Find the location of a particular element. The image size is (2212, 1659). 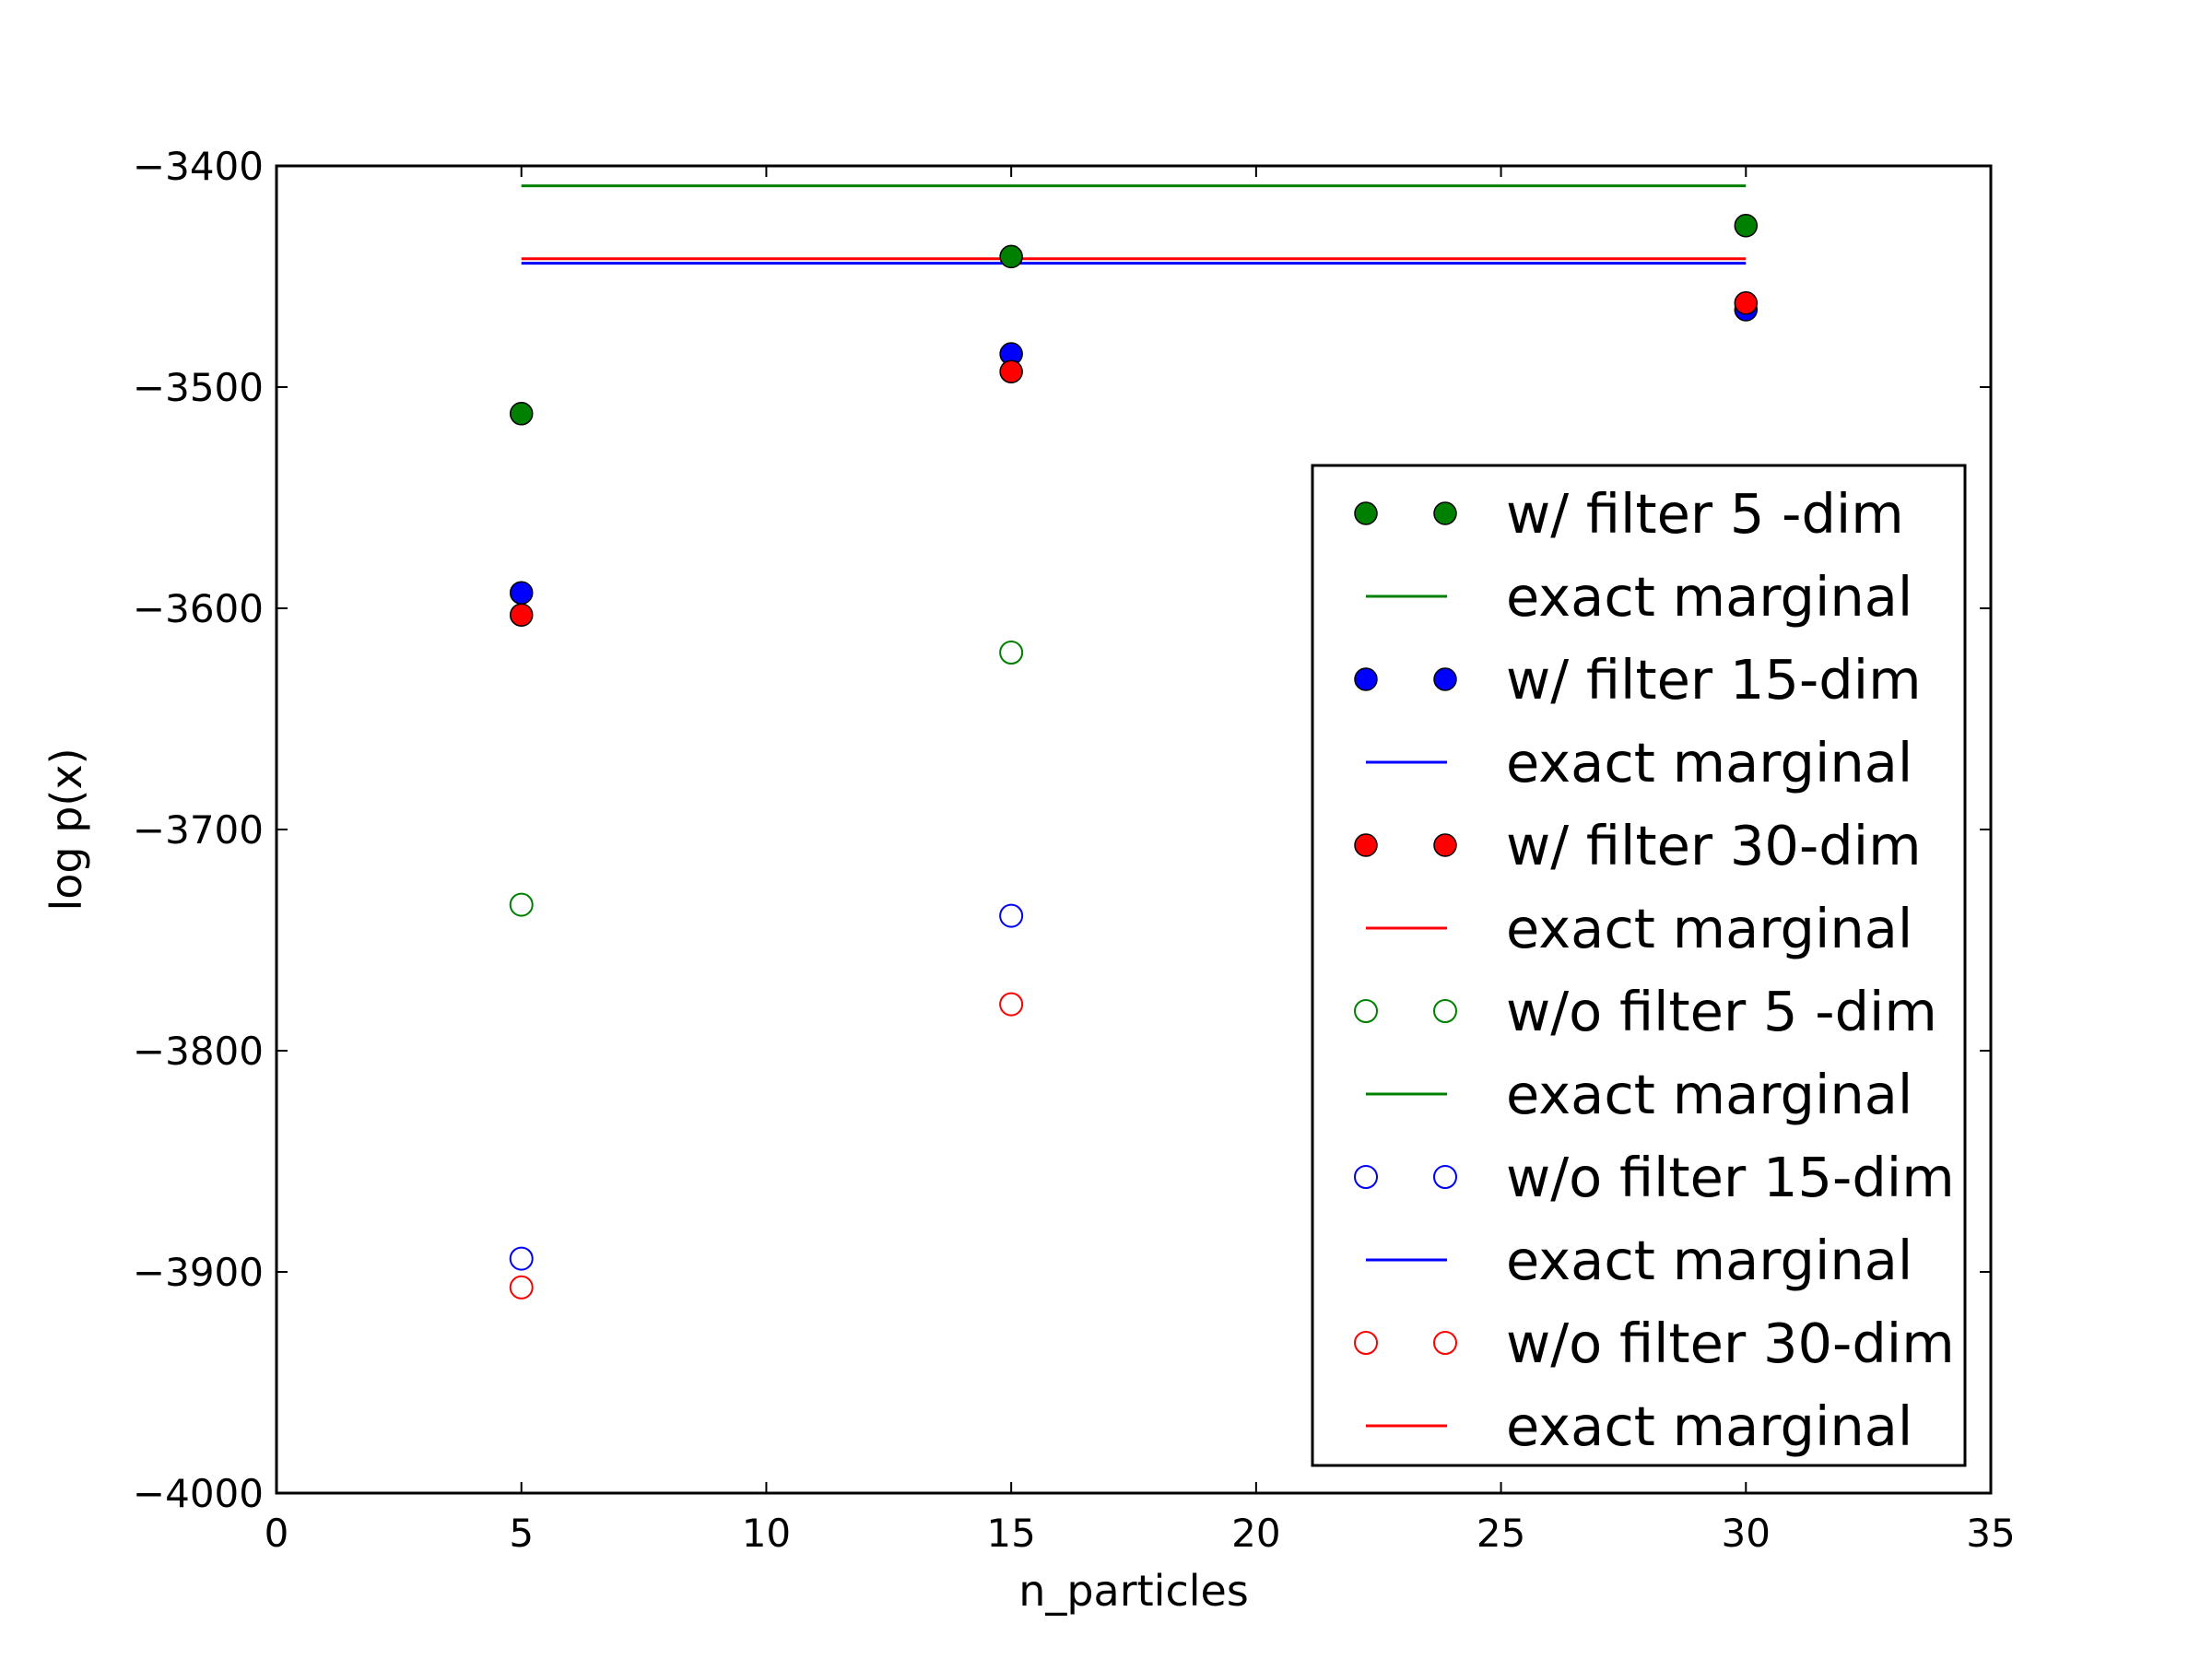

legend-label: w/o filter 15-dim is located at coordinates (1730, 1177).